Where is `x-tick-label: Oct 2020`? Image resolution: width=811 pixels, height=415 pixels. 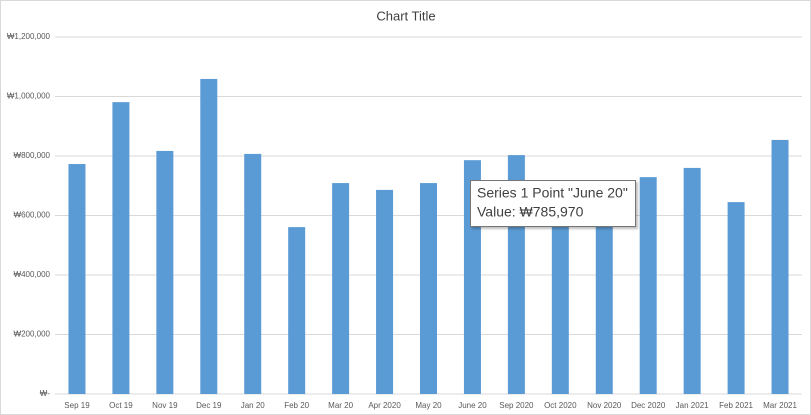 x-tick-label: Oct 2020 is located at coordinates (560, 405).